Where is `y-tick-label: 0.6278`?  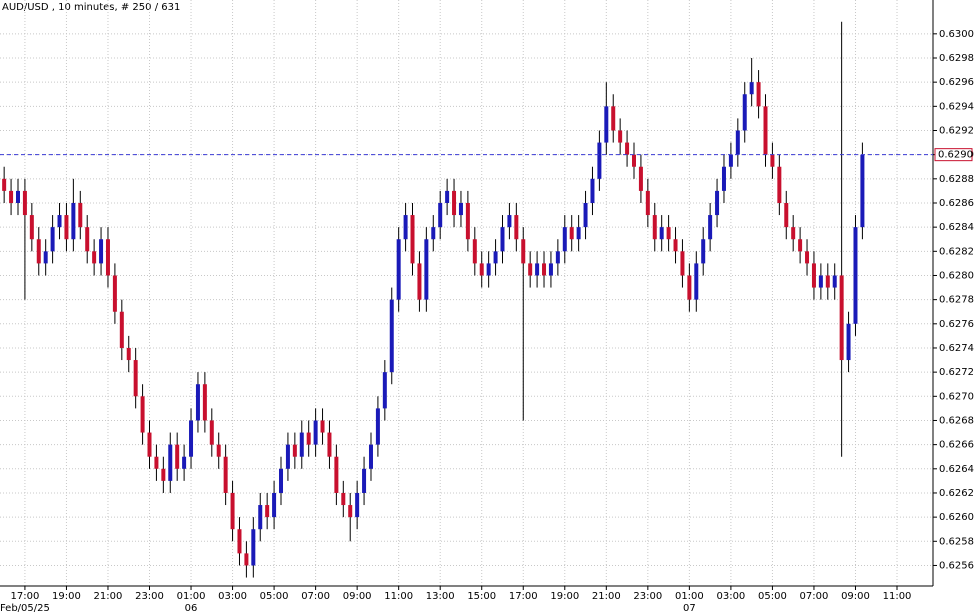
y-tick-label: 0.6278 is located at coordinates (956, 300).